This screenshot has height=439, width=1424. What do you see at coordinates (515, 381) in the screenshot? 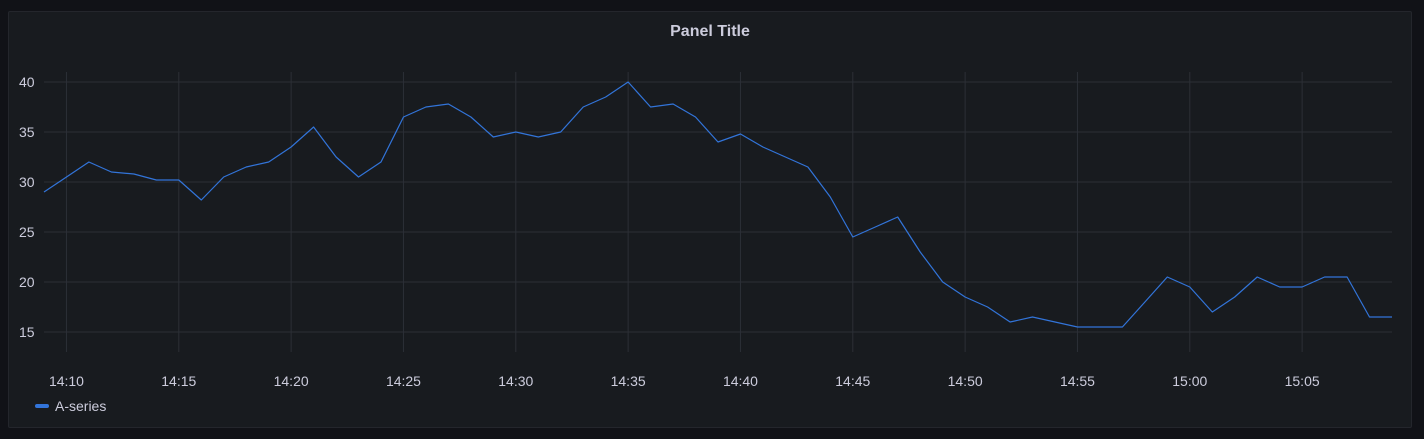
I see `x-tick-label: 14:30` at bounding box center [515, 381].